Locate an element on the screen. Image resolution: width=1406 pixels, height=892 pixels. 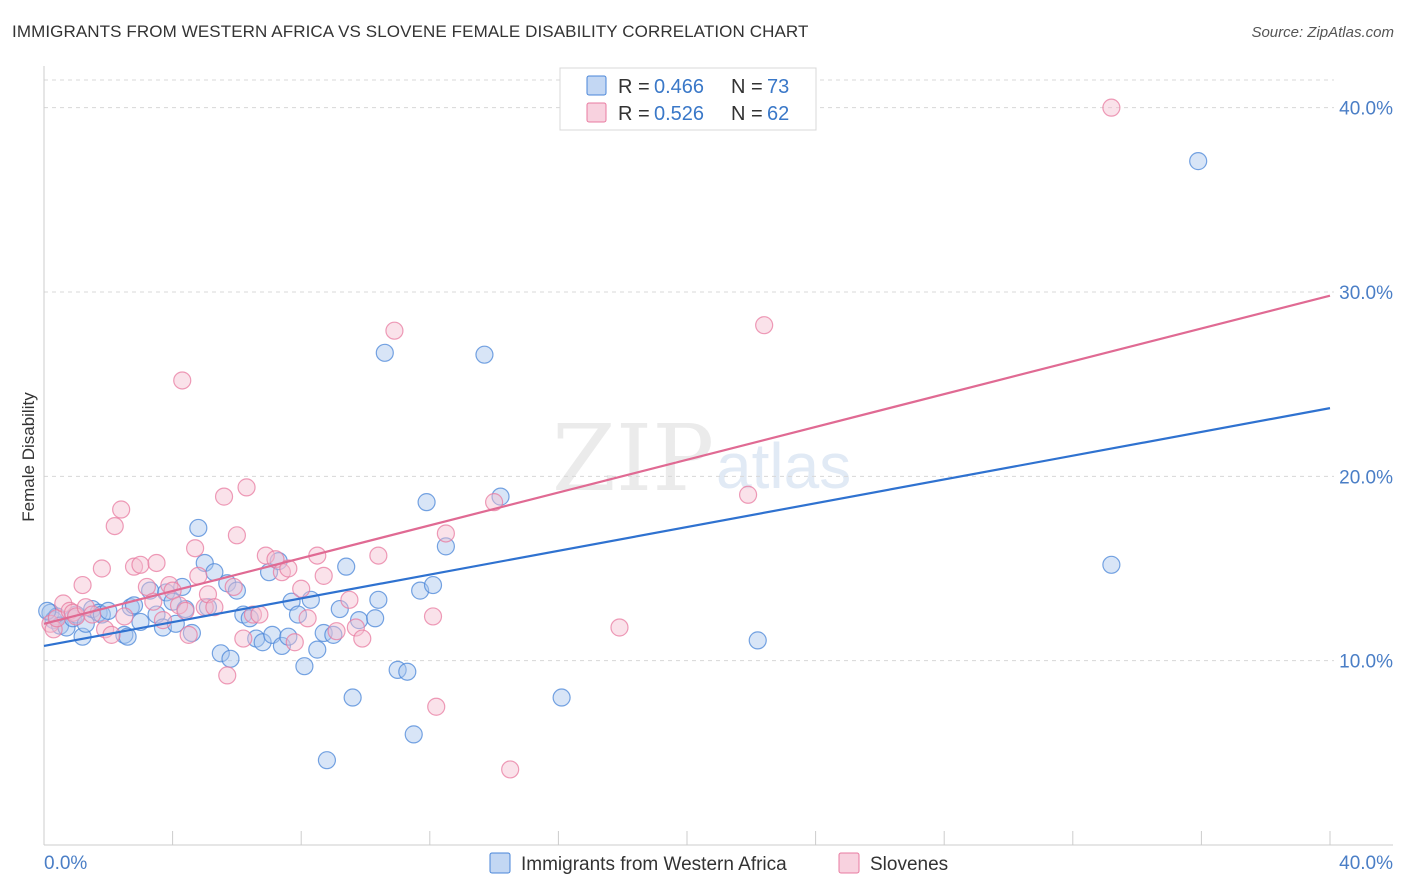
bottom-legend-label-blue: Immigrants from Western Africa is located at coordinates (654, 864).